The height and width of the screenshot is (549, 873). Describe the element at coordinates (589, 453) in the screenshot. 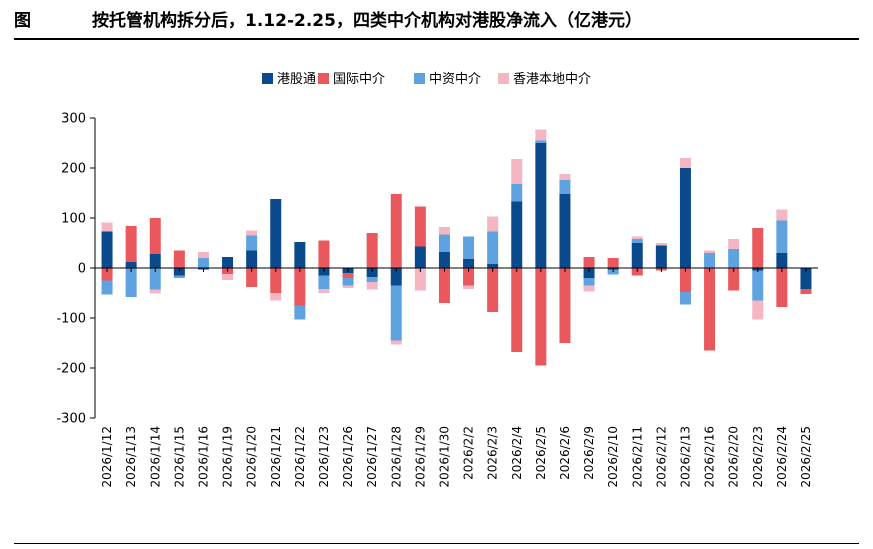

I see `x-tick-label: 2026/2/9` at that location.